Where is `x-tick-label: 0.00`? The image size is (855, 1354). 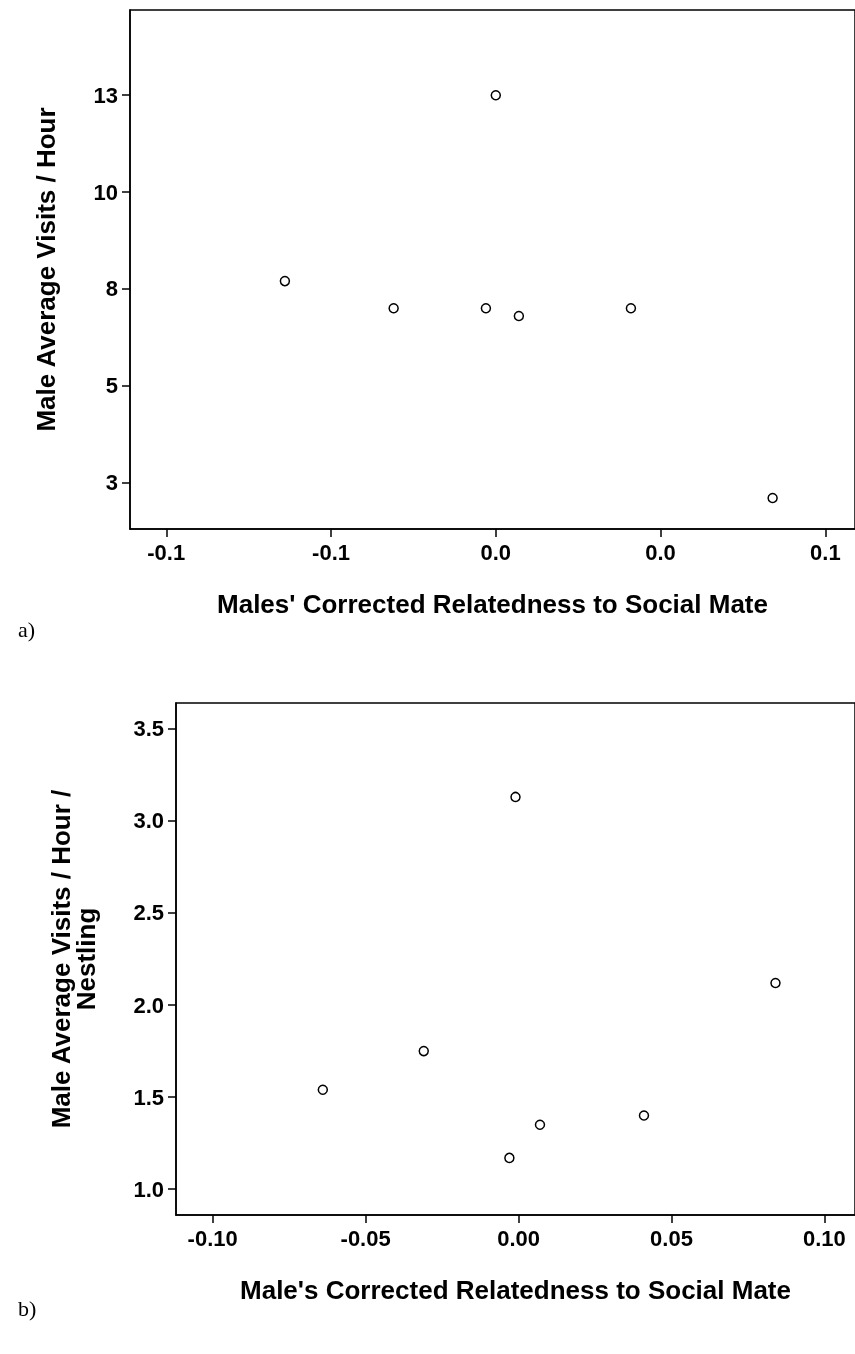
x-tick-label: 0.00 is located at coordinates (518, 1238).